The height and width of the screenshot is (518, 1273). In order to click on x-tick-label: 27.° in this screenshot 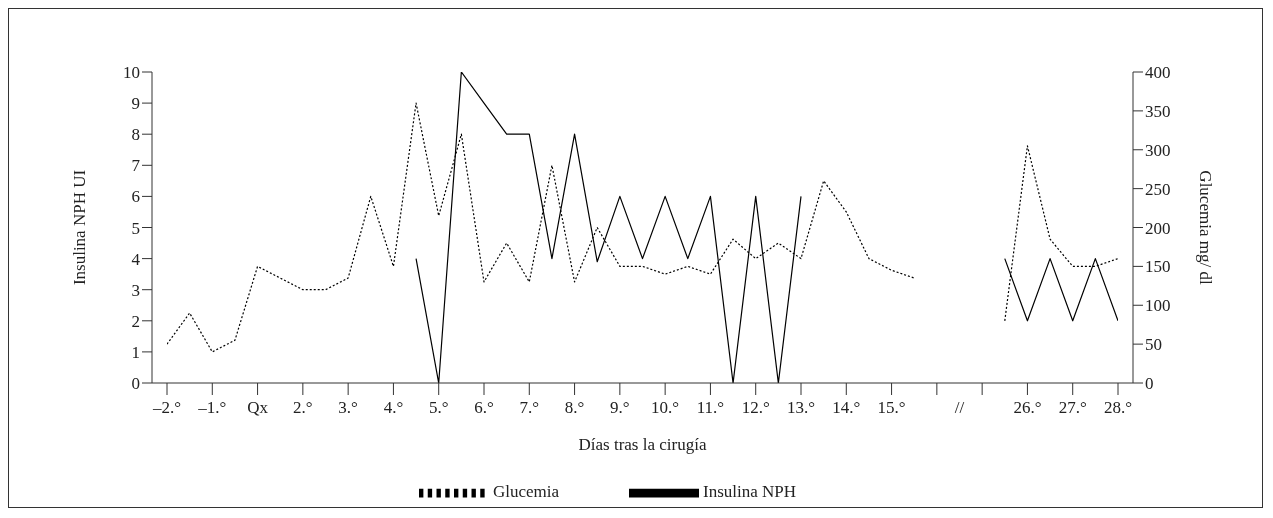, I will do `click(1072, 407)`.